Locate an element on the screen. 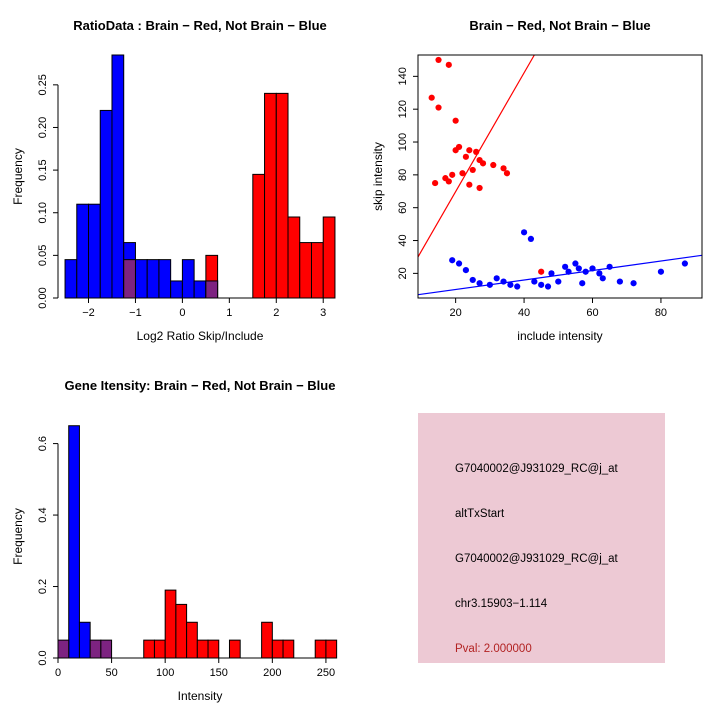 The width and height of the screenshot is (720, 720). svg-text: 50 is located at coordinates (111, 673).